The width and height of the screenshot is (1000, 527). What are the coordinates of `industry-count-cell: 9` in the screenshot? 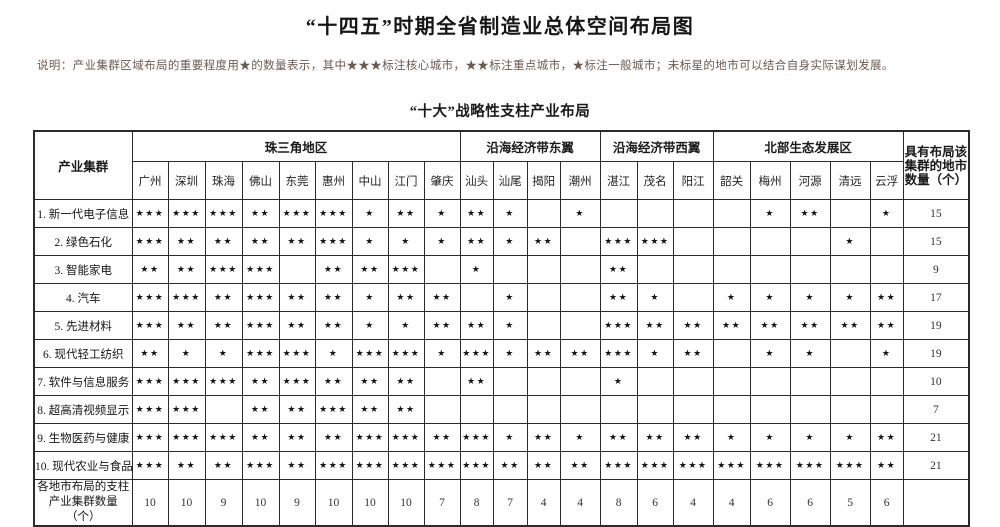 It's located at (223, 503).